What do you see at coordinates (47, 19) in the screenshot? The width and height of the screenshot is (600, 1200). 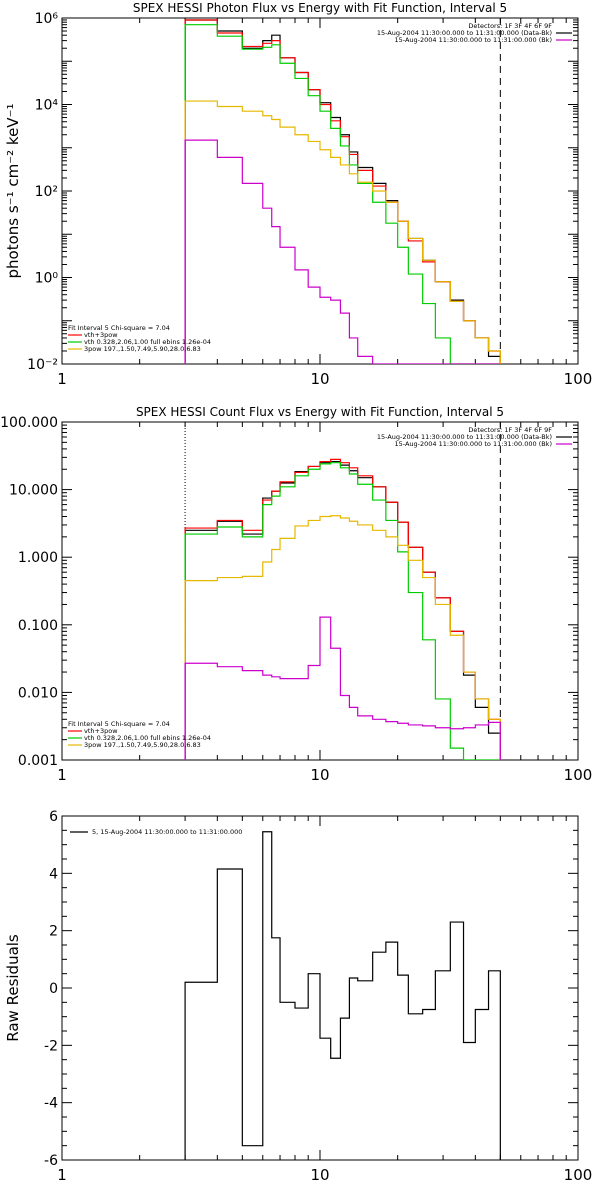 I see `y-tick-label: 10⁶` at bounding box center [47, 19].